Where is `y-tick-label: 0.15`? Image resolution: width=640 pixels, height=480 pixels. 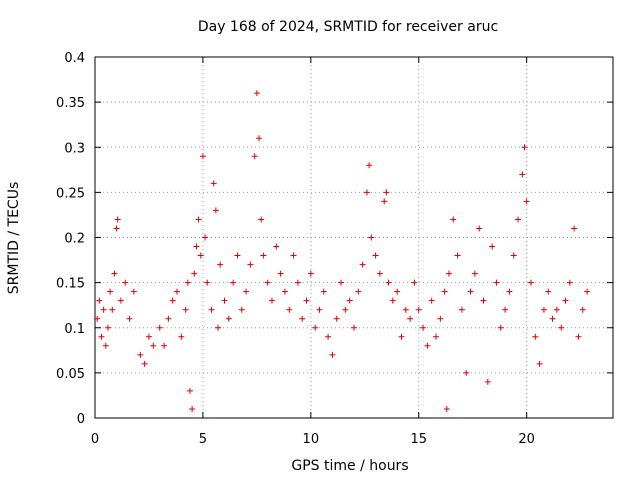
y-tick-label: 0.15 is located at coordinates (70, 284).